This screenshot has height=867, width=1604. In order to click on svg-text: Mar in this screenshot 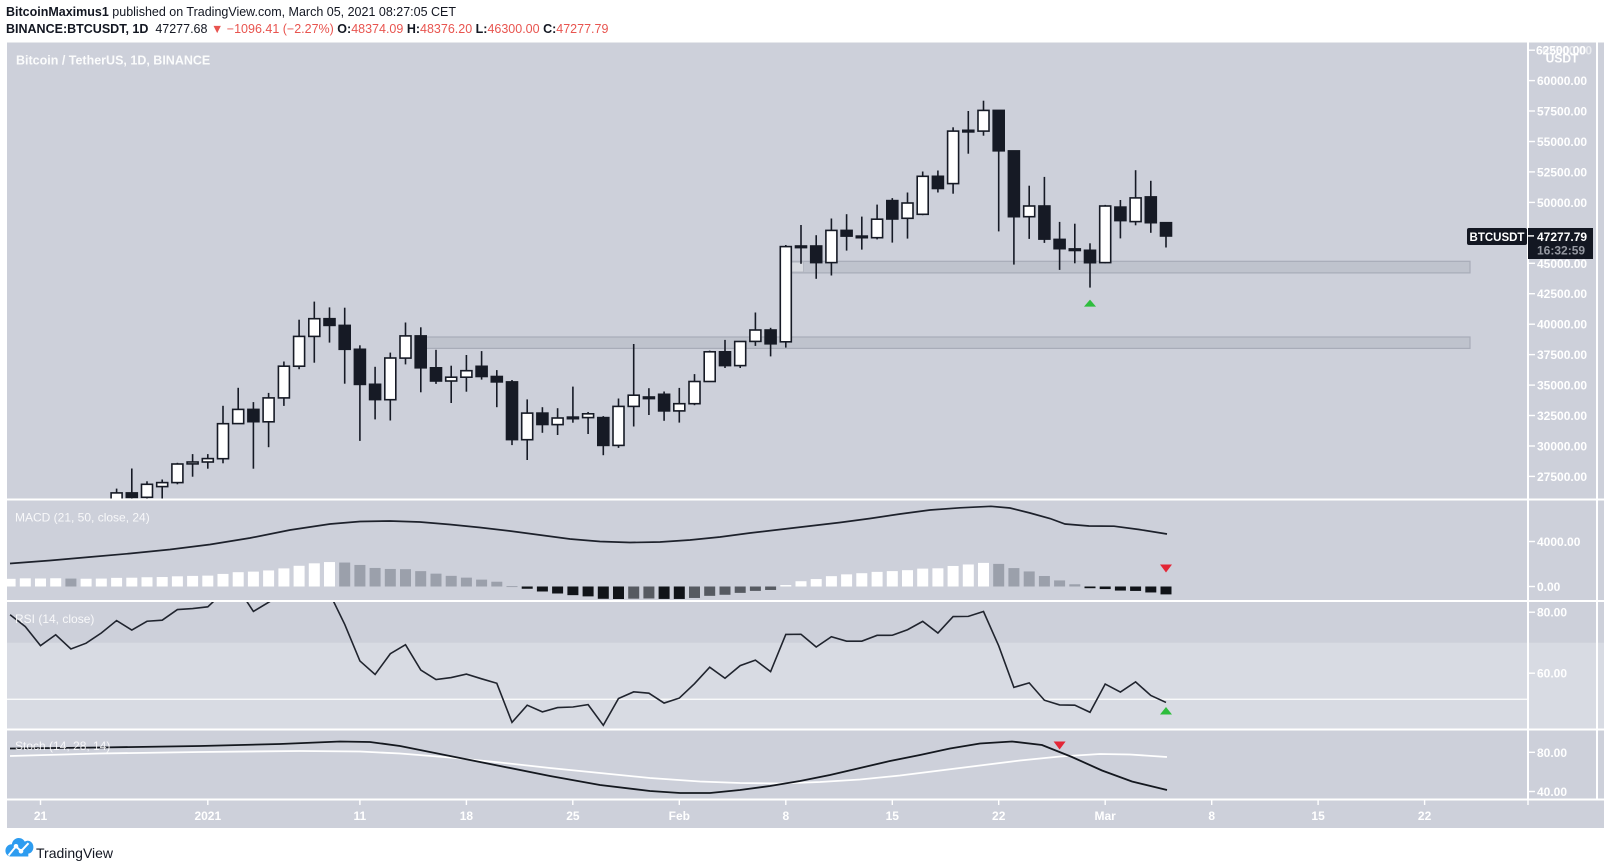, I will do `click(1106, 816)`.